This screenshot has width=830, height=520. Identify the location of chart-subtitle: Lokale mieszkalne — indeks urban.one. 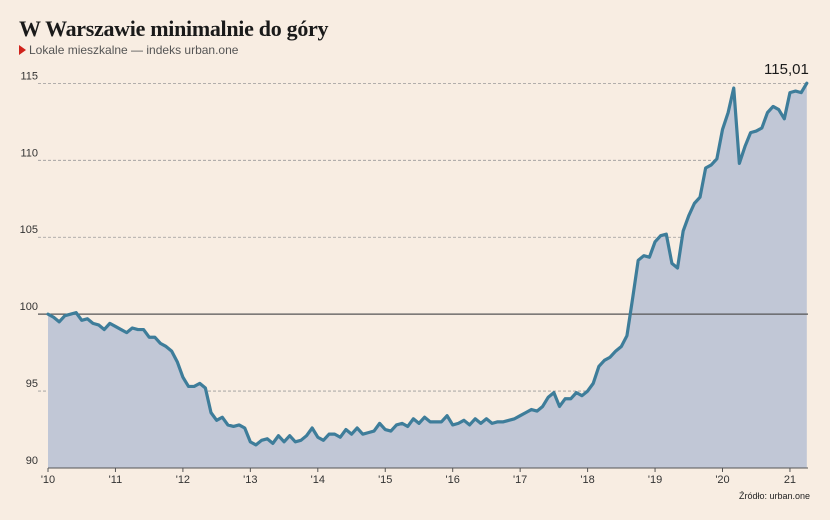
(128, 50).